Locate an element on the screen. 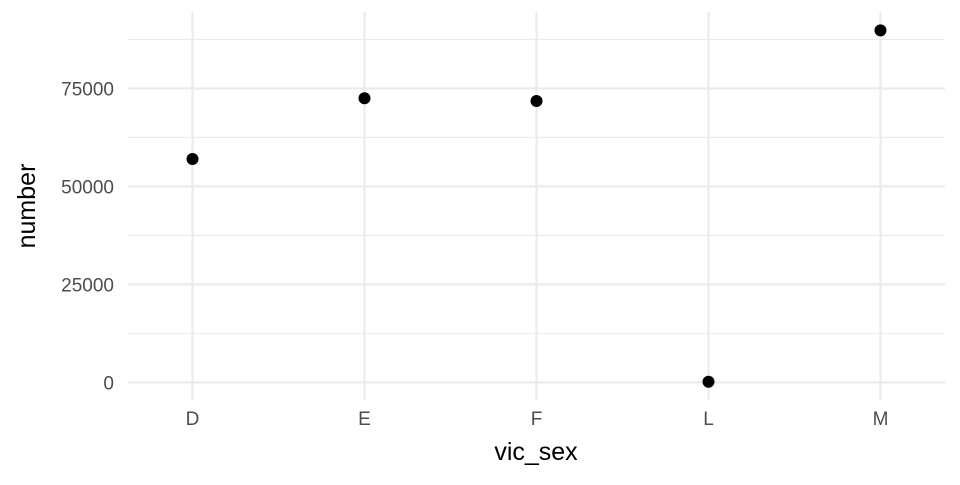 This screenshot has width=960, height=485. y-tick-label: 50000 is located at coordinates (87, 187).